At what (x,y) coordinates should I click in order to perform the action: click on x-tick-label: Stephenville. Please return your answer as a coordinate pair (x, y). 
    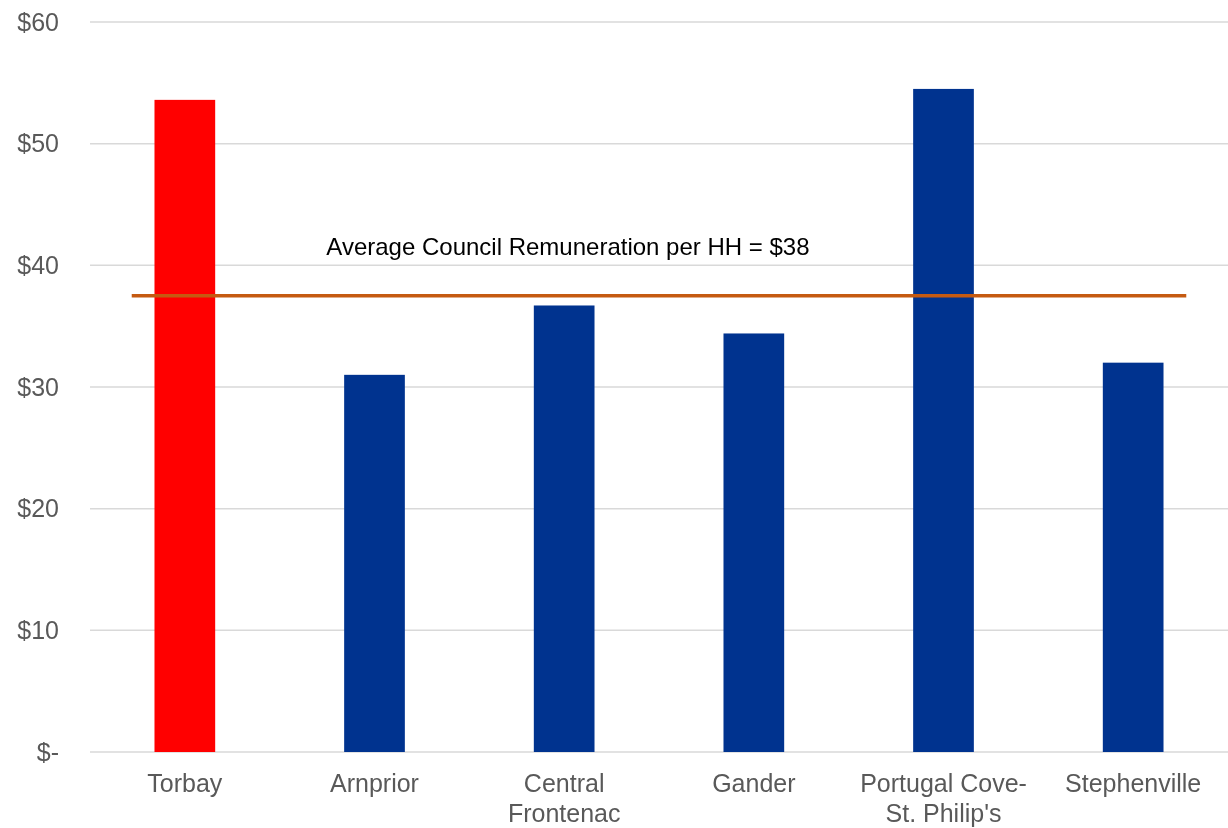
    Looking at the image, I should click on (1133, 783).